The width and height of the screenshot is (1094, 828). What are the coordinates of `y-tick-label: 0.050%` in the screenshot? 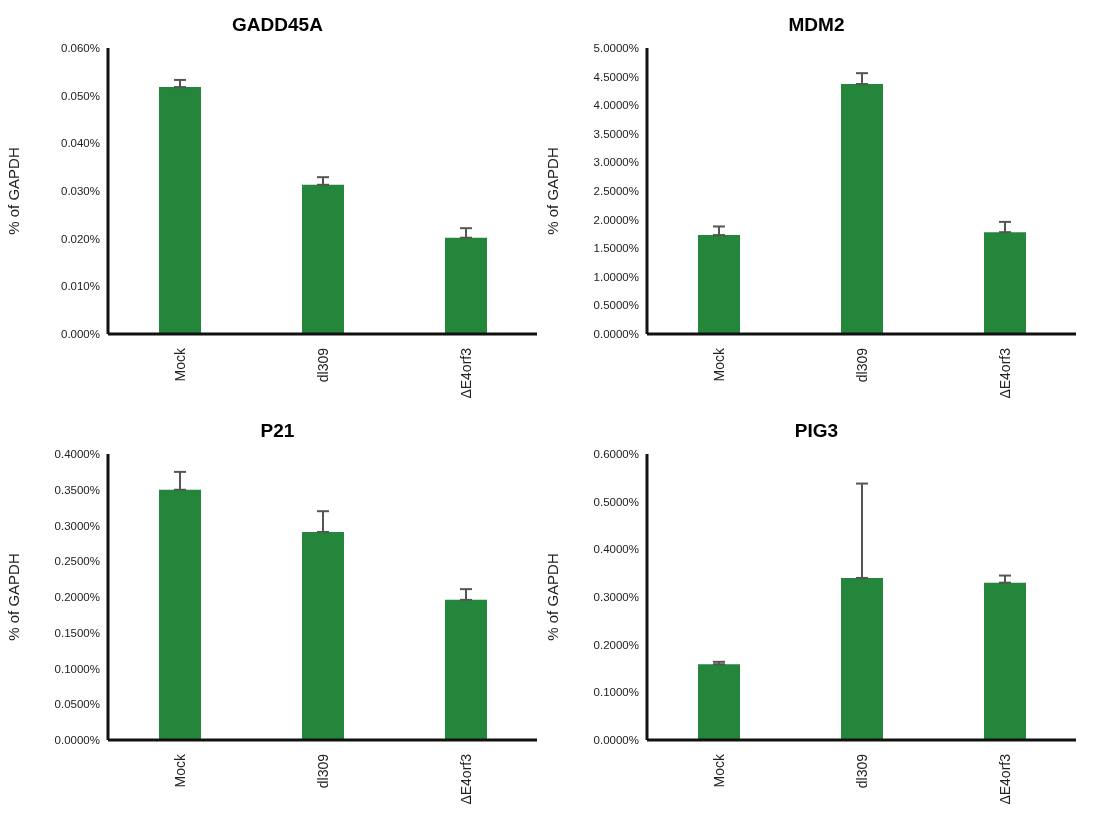 It's located at (80, 95).